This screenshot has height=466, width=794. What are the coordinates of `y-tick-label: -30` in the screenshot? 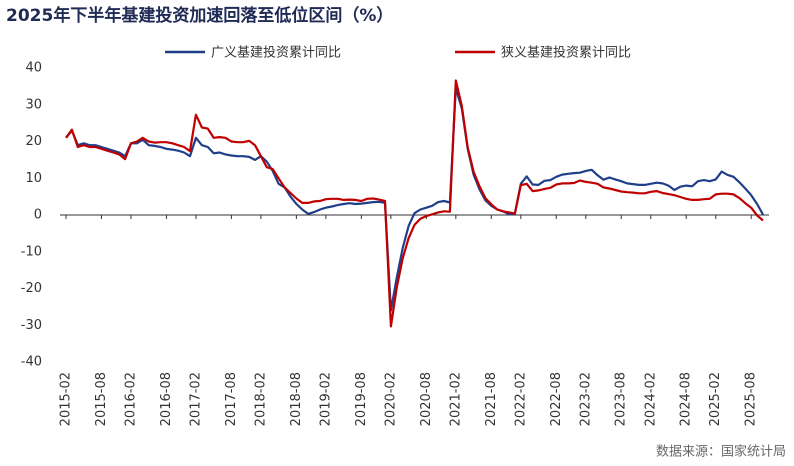 It's located at (31, 325).